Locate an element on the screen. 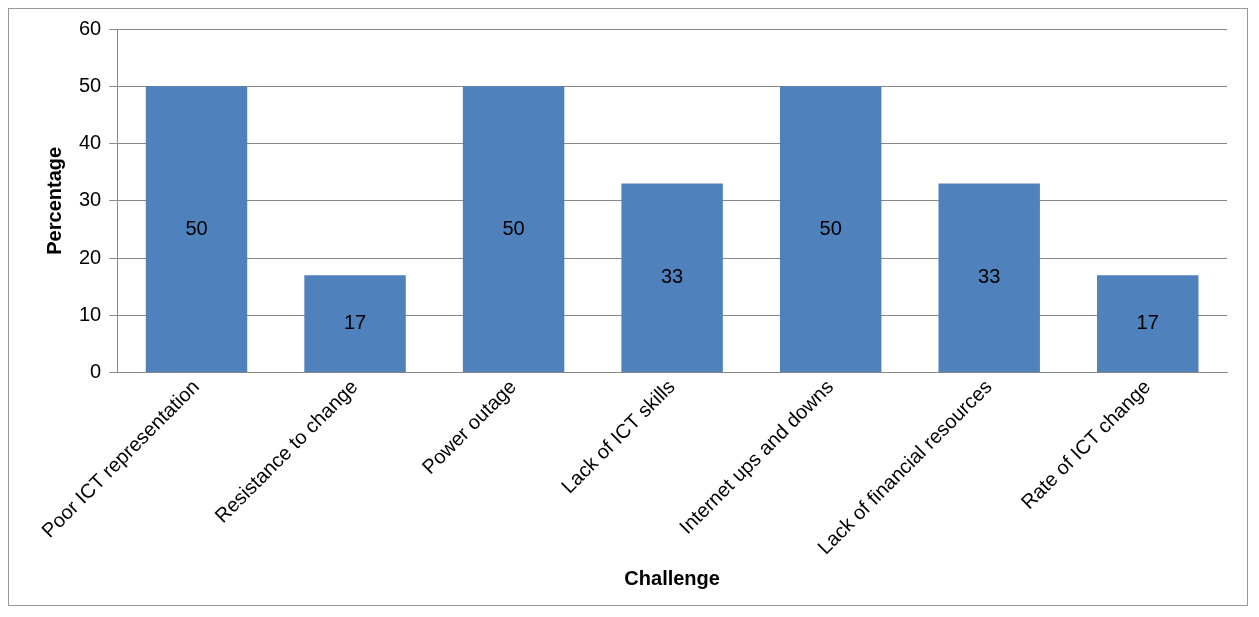  y-tick-label: 10 is located at coordinates (90, 313).